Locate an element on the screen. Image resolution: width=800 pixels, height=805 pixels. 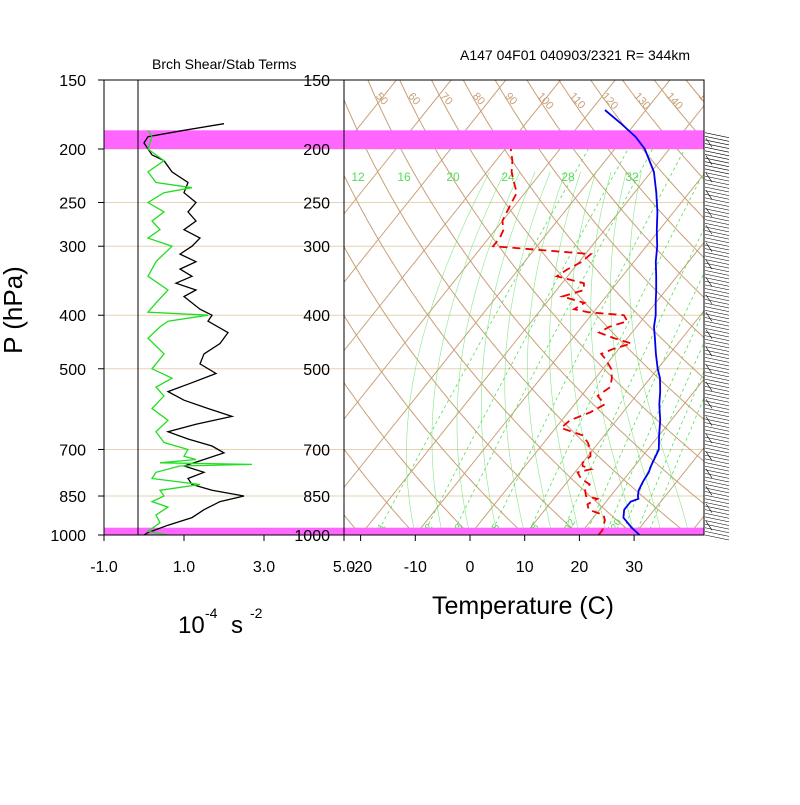
x-tick-label-right: 30 is located at coordinates (634, 567).